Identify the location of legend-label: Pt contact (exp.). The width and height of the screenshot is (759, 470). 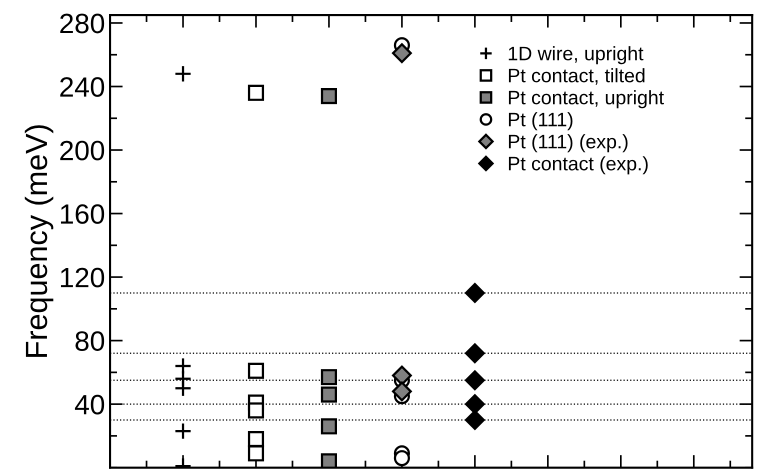
(578, 165).